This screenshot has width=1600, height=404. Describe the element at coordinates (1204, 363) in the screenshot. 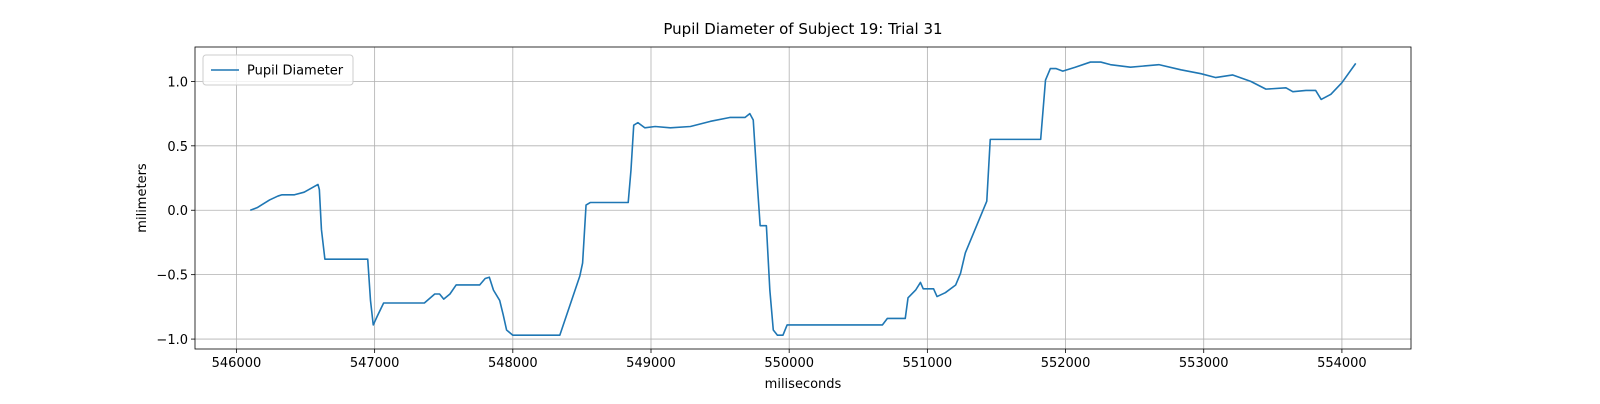

I see `x-tick-label: 553000` at that location.